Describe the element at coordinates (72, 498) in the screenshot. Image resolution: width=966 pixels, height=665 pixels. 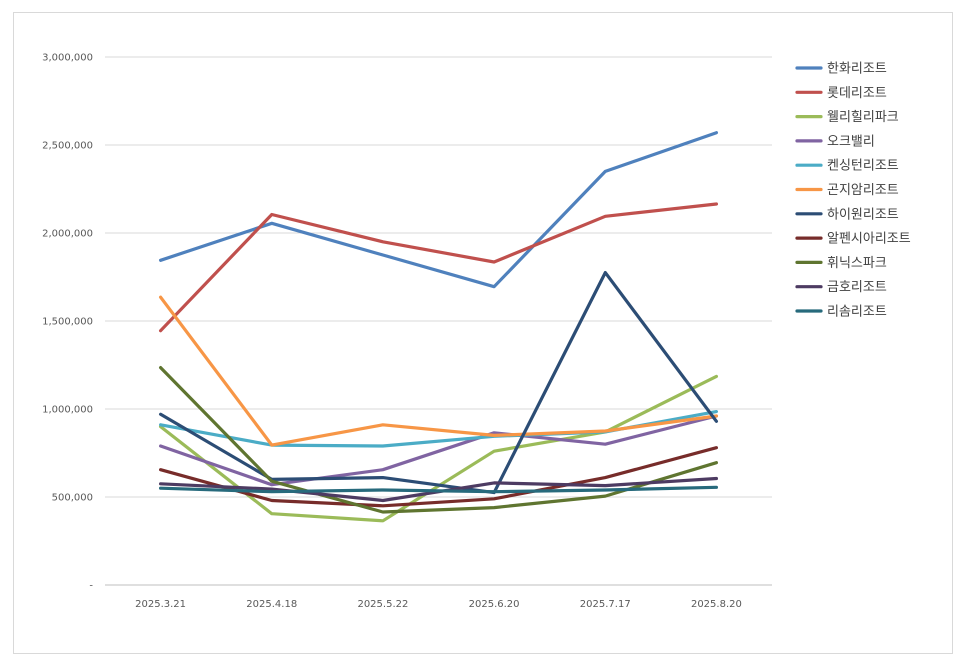
I see `y-tick-label: 500,000` at that location.